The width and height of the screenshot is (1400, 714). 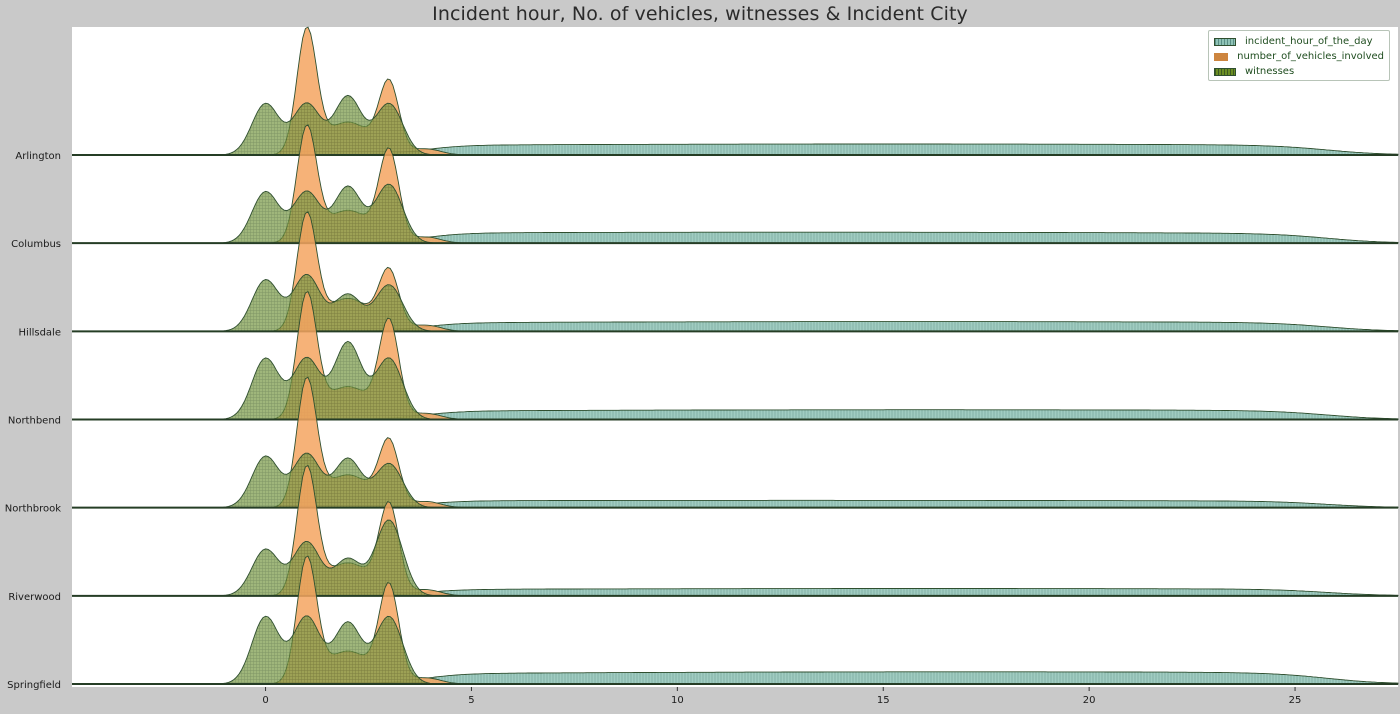 I want to click on y-tick-label: Northbrook, so click(x=33, y=509).